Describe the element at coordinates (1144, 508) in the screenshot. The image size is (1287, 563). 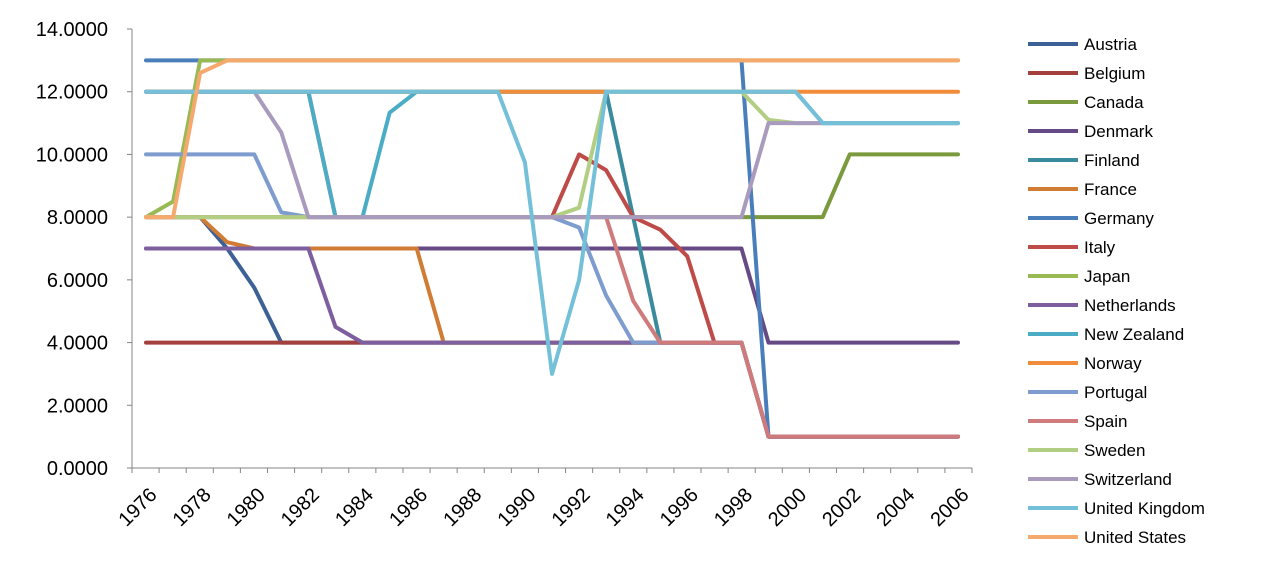
I see `legend-label: United Kingdom` at that location.